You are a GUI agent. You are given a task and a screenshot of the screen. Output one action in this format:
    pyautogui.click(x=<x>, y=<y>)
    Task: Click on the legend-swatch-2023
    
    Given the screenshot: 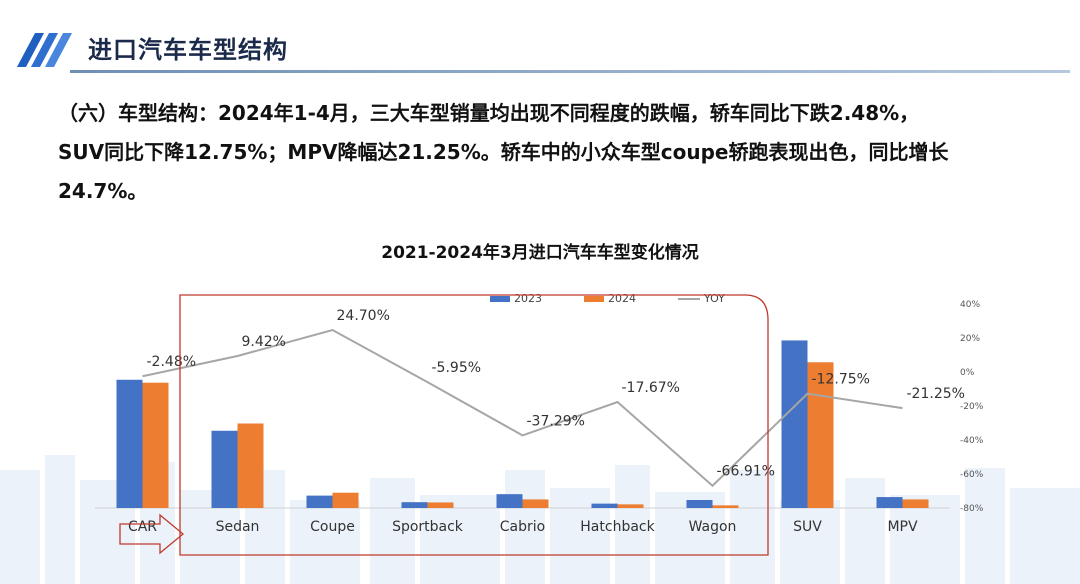 What is the action you would take?
    pyautogui.click(x=500, y=299)
    